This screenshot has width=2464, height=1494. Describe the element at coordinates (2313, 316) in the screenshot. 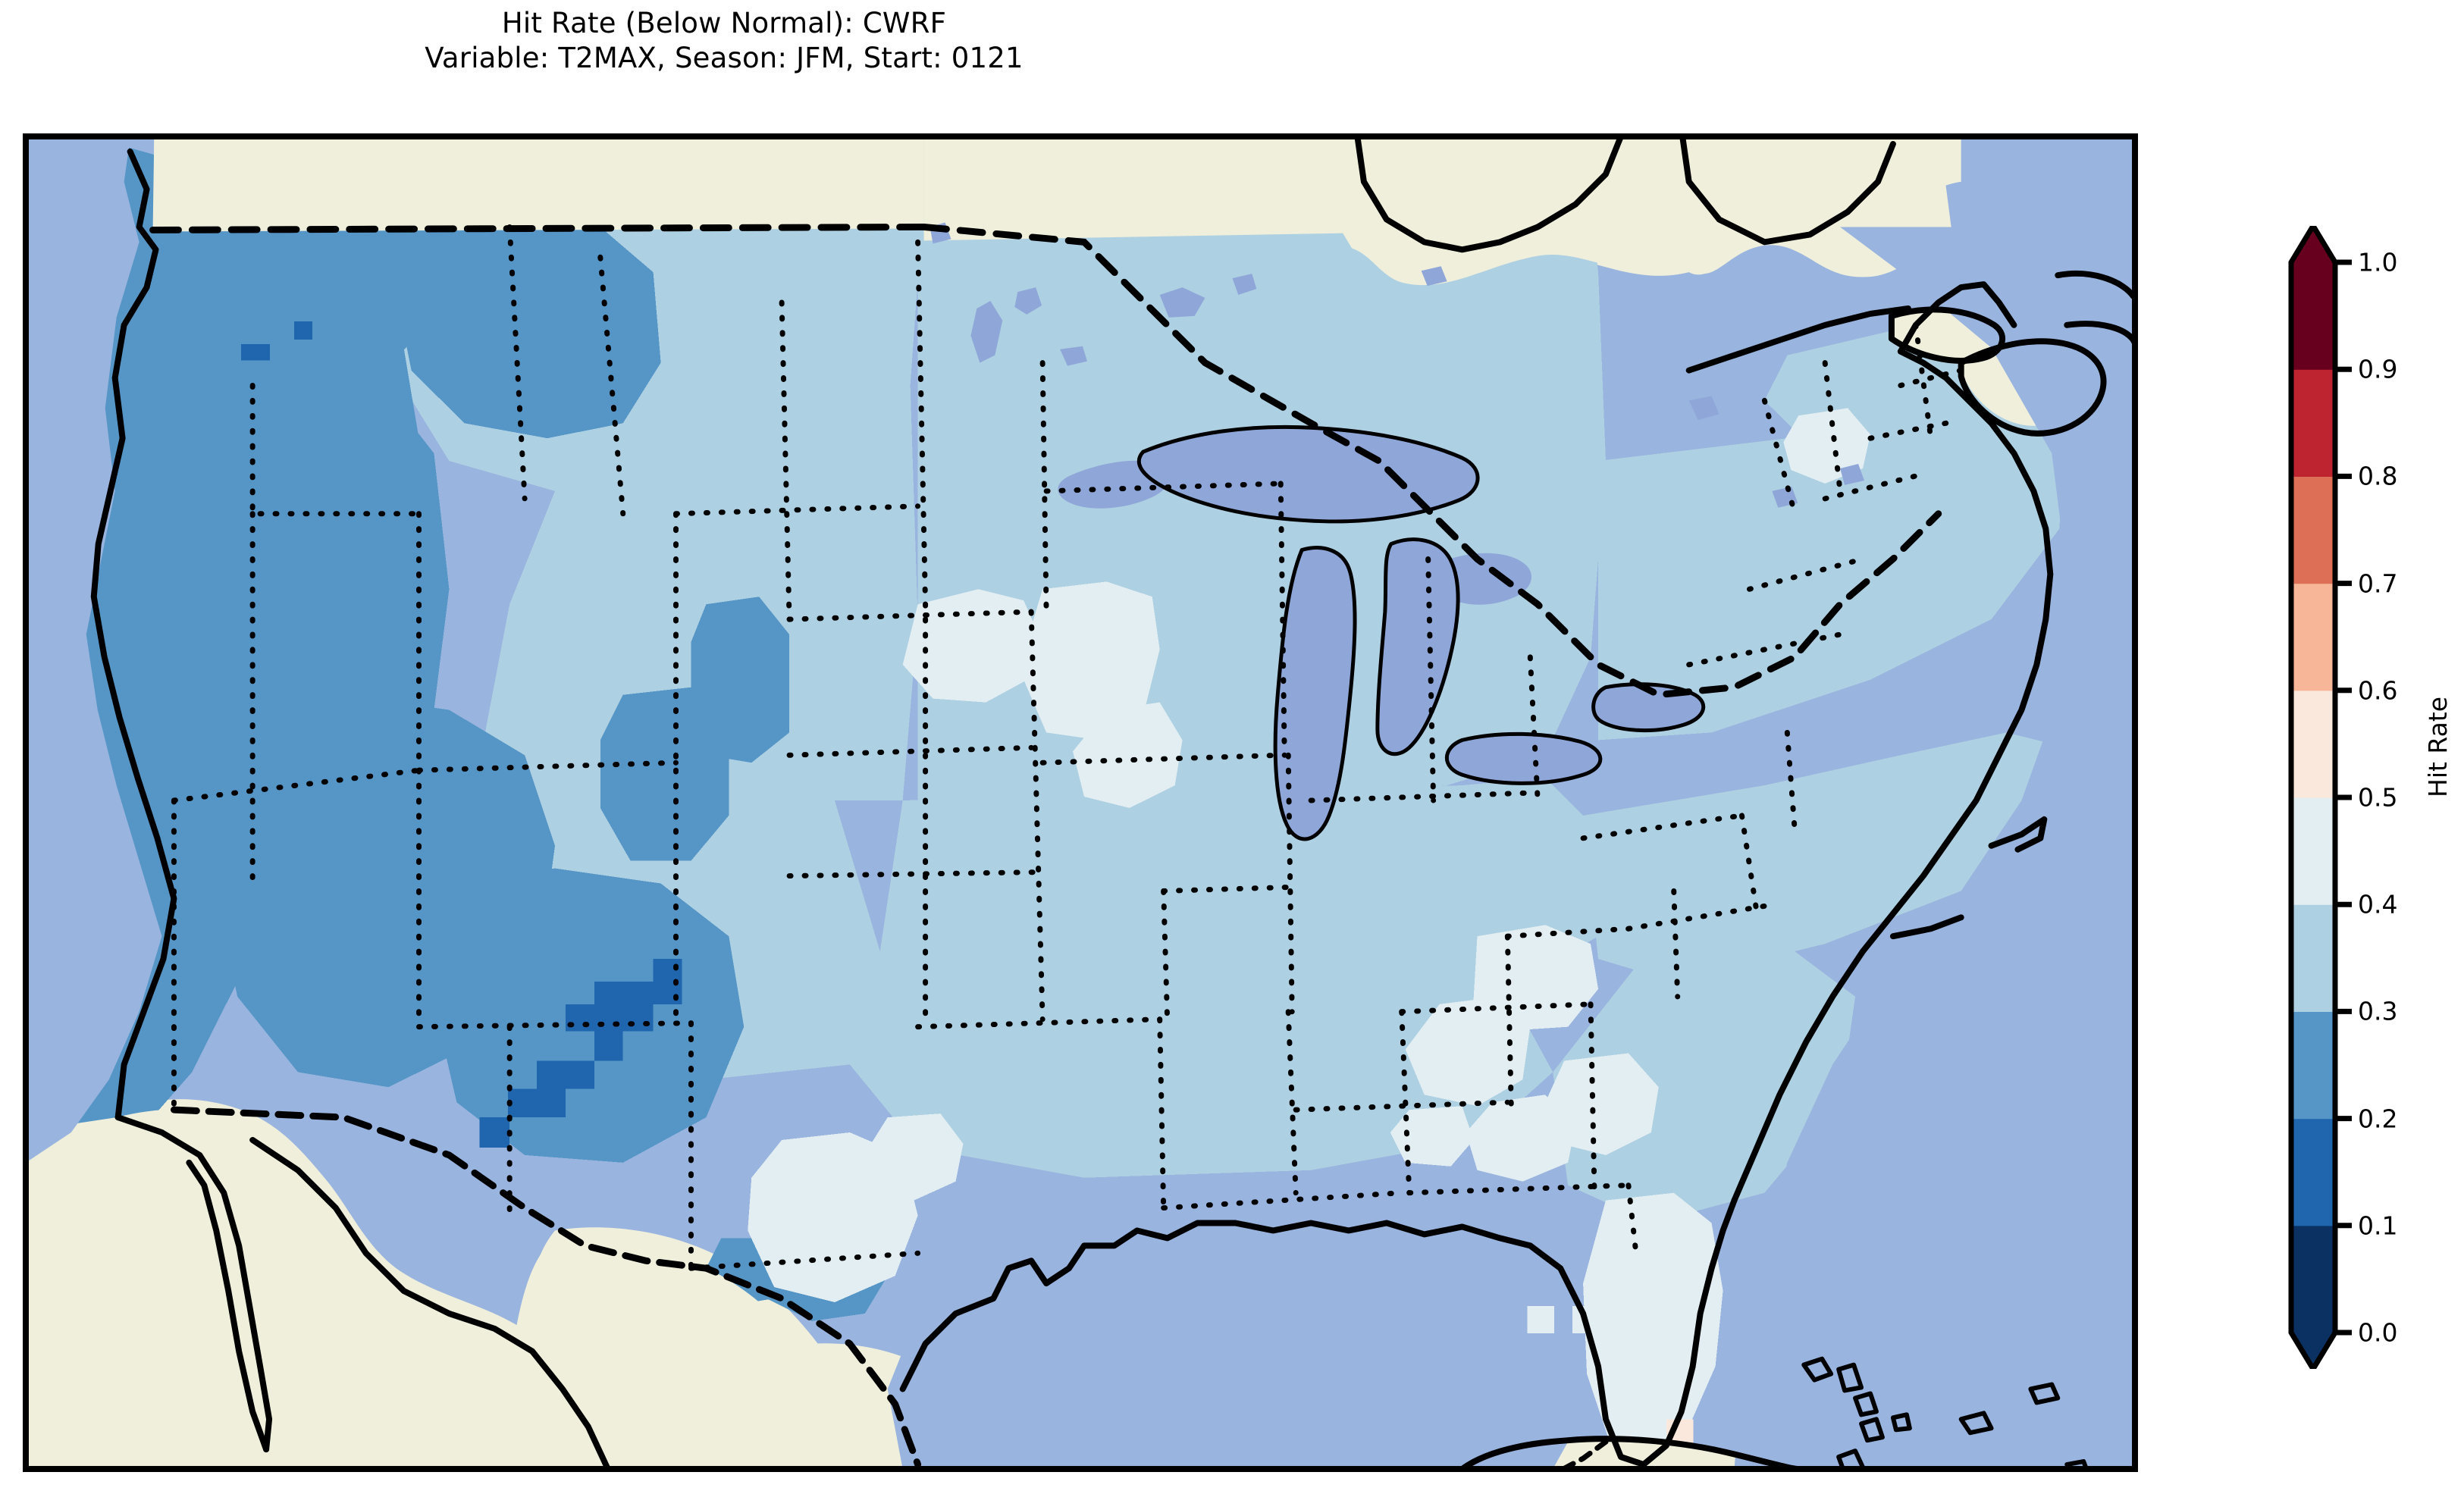

I see `colorbar-bin-0.9-1` at that location.